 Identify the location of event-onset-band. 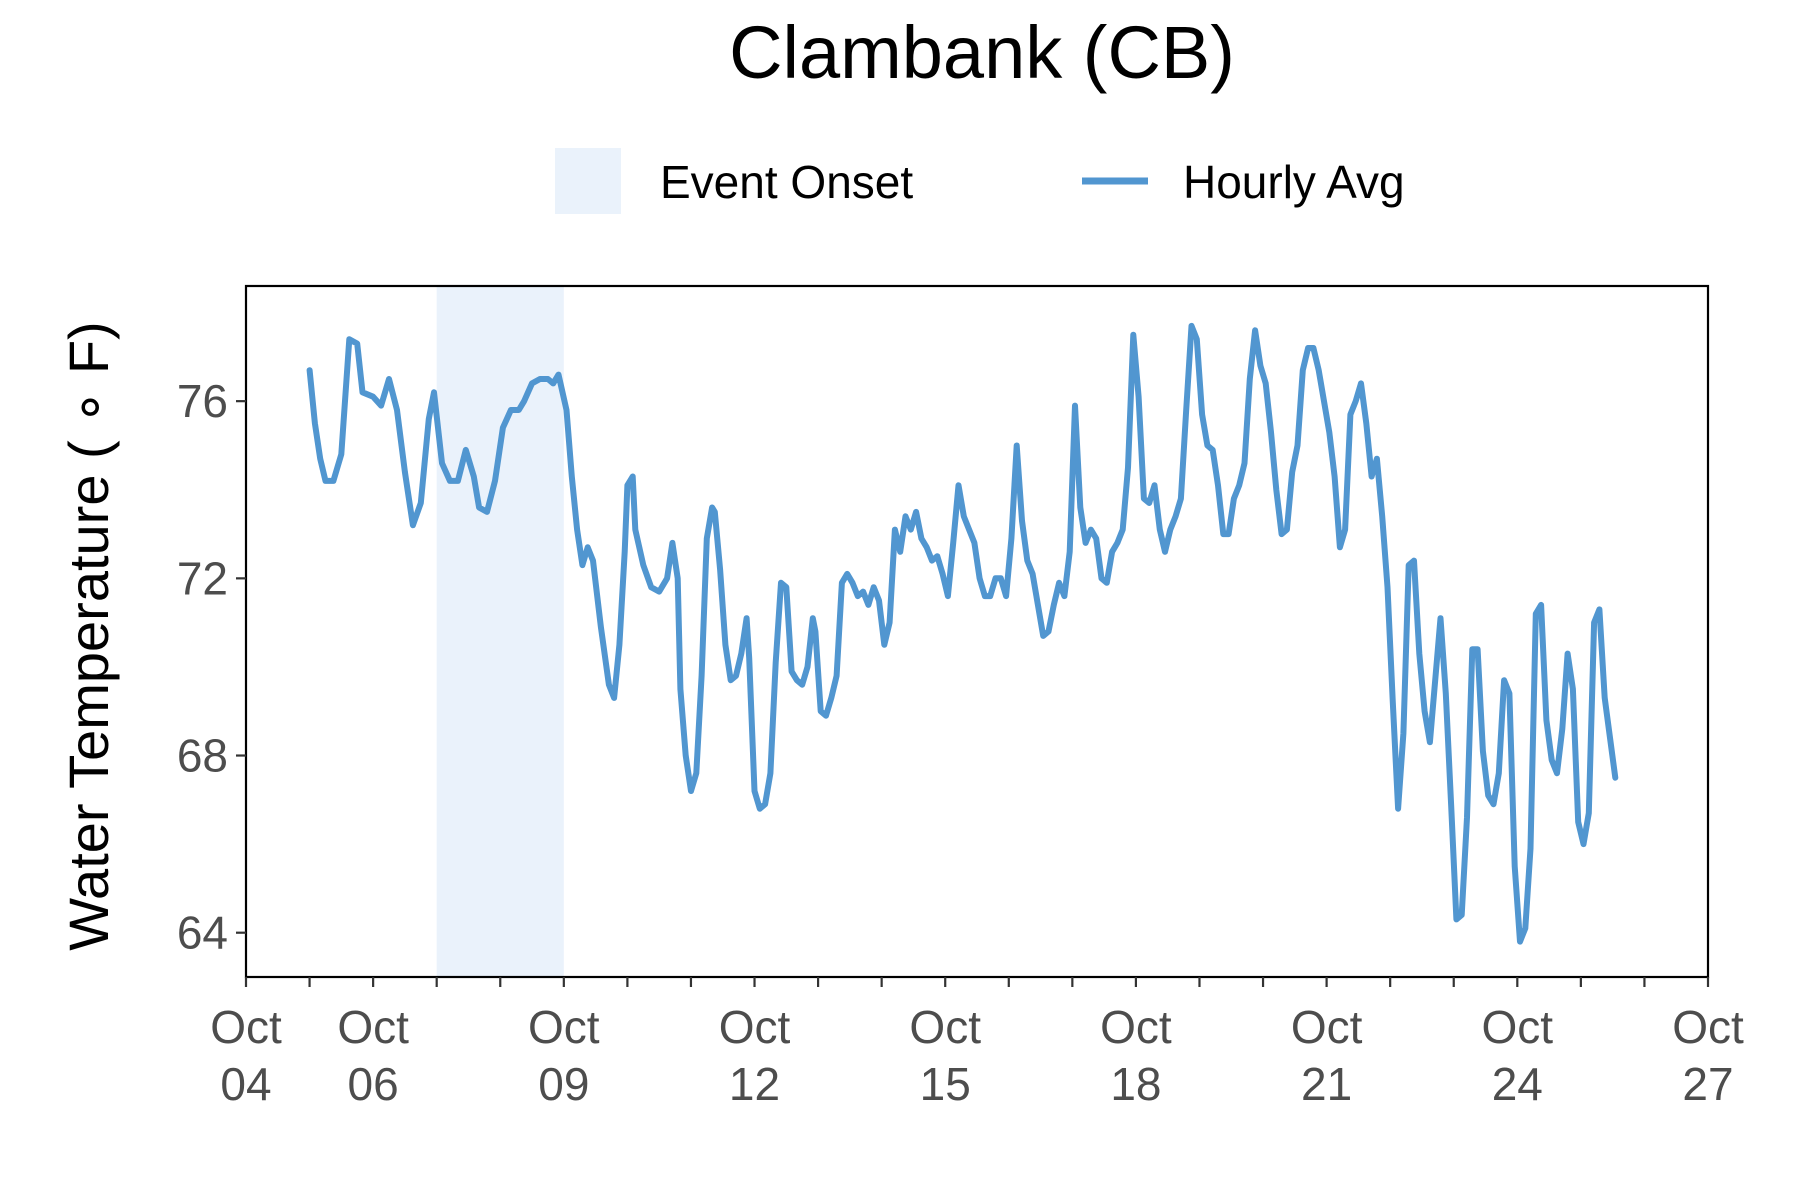
(500, 631).